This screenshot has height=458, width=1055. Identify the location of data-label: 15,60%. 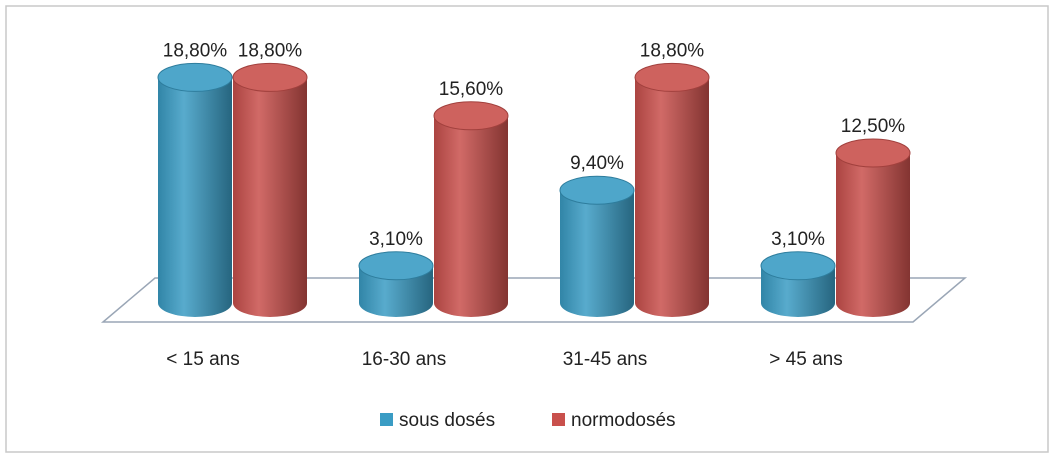
(471, 89).